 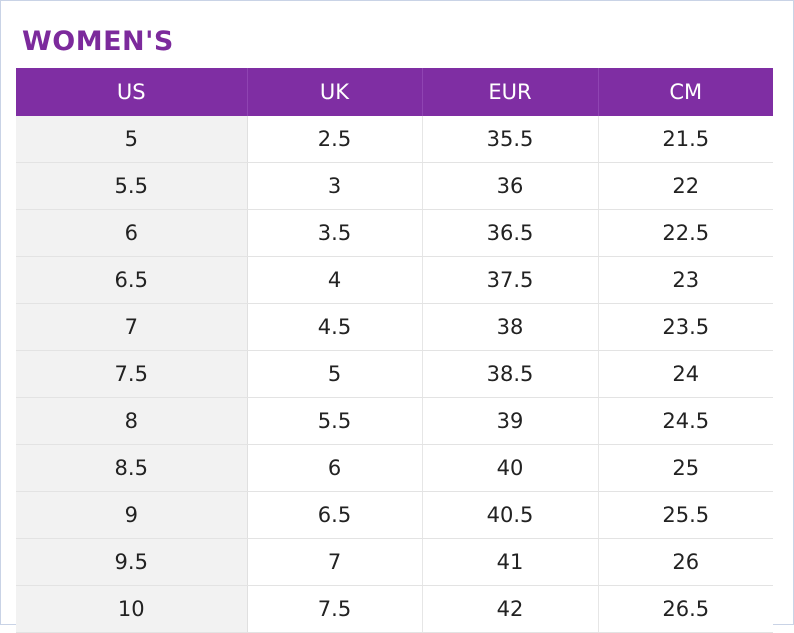 What do you see at coordinates (685, 233) in the screenshot?
I see `cell-cm: 22.5` at bounding box center [685, 233].